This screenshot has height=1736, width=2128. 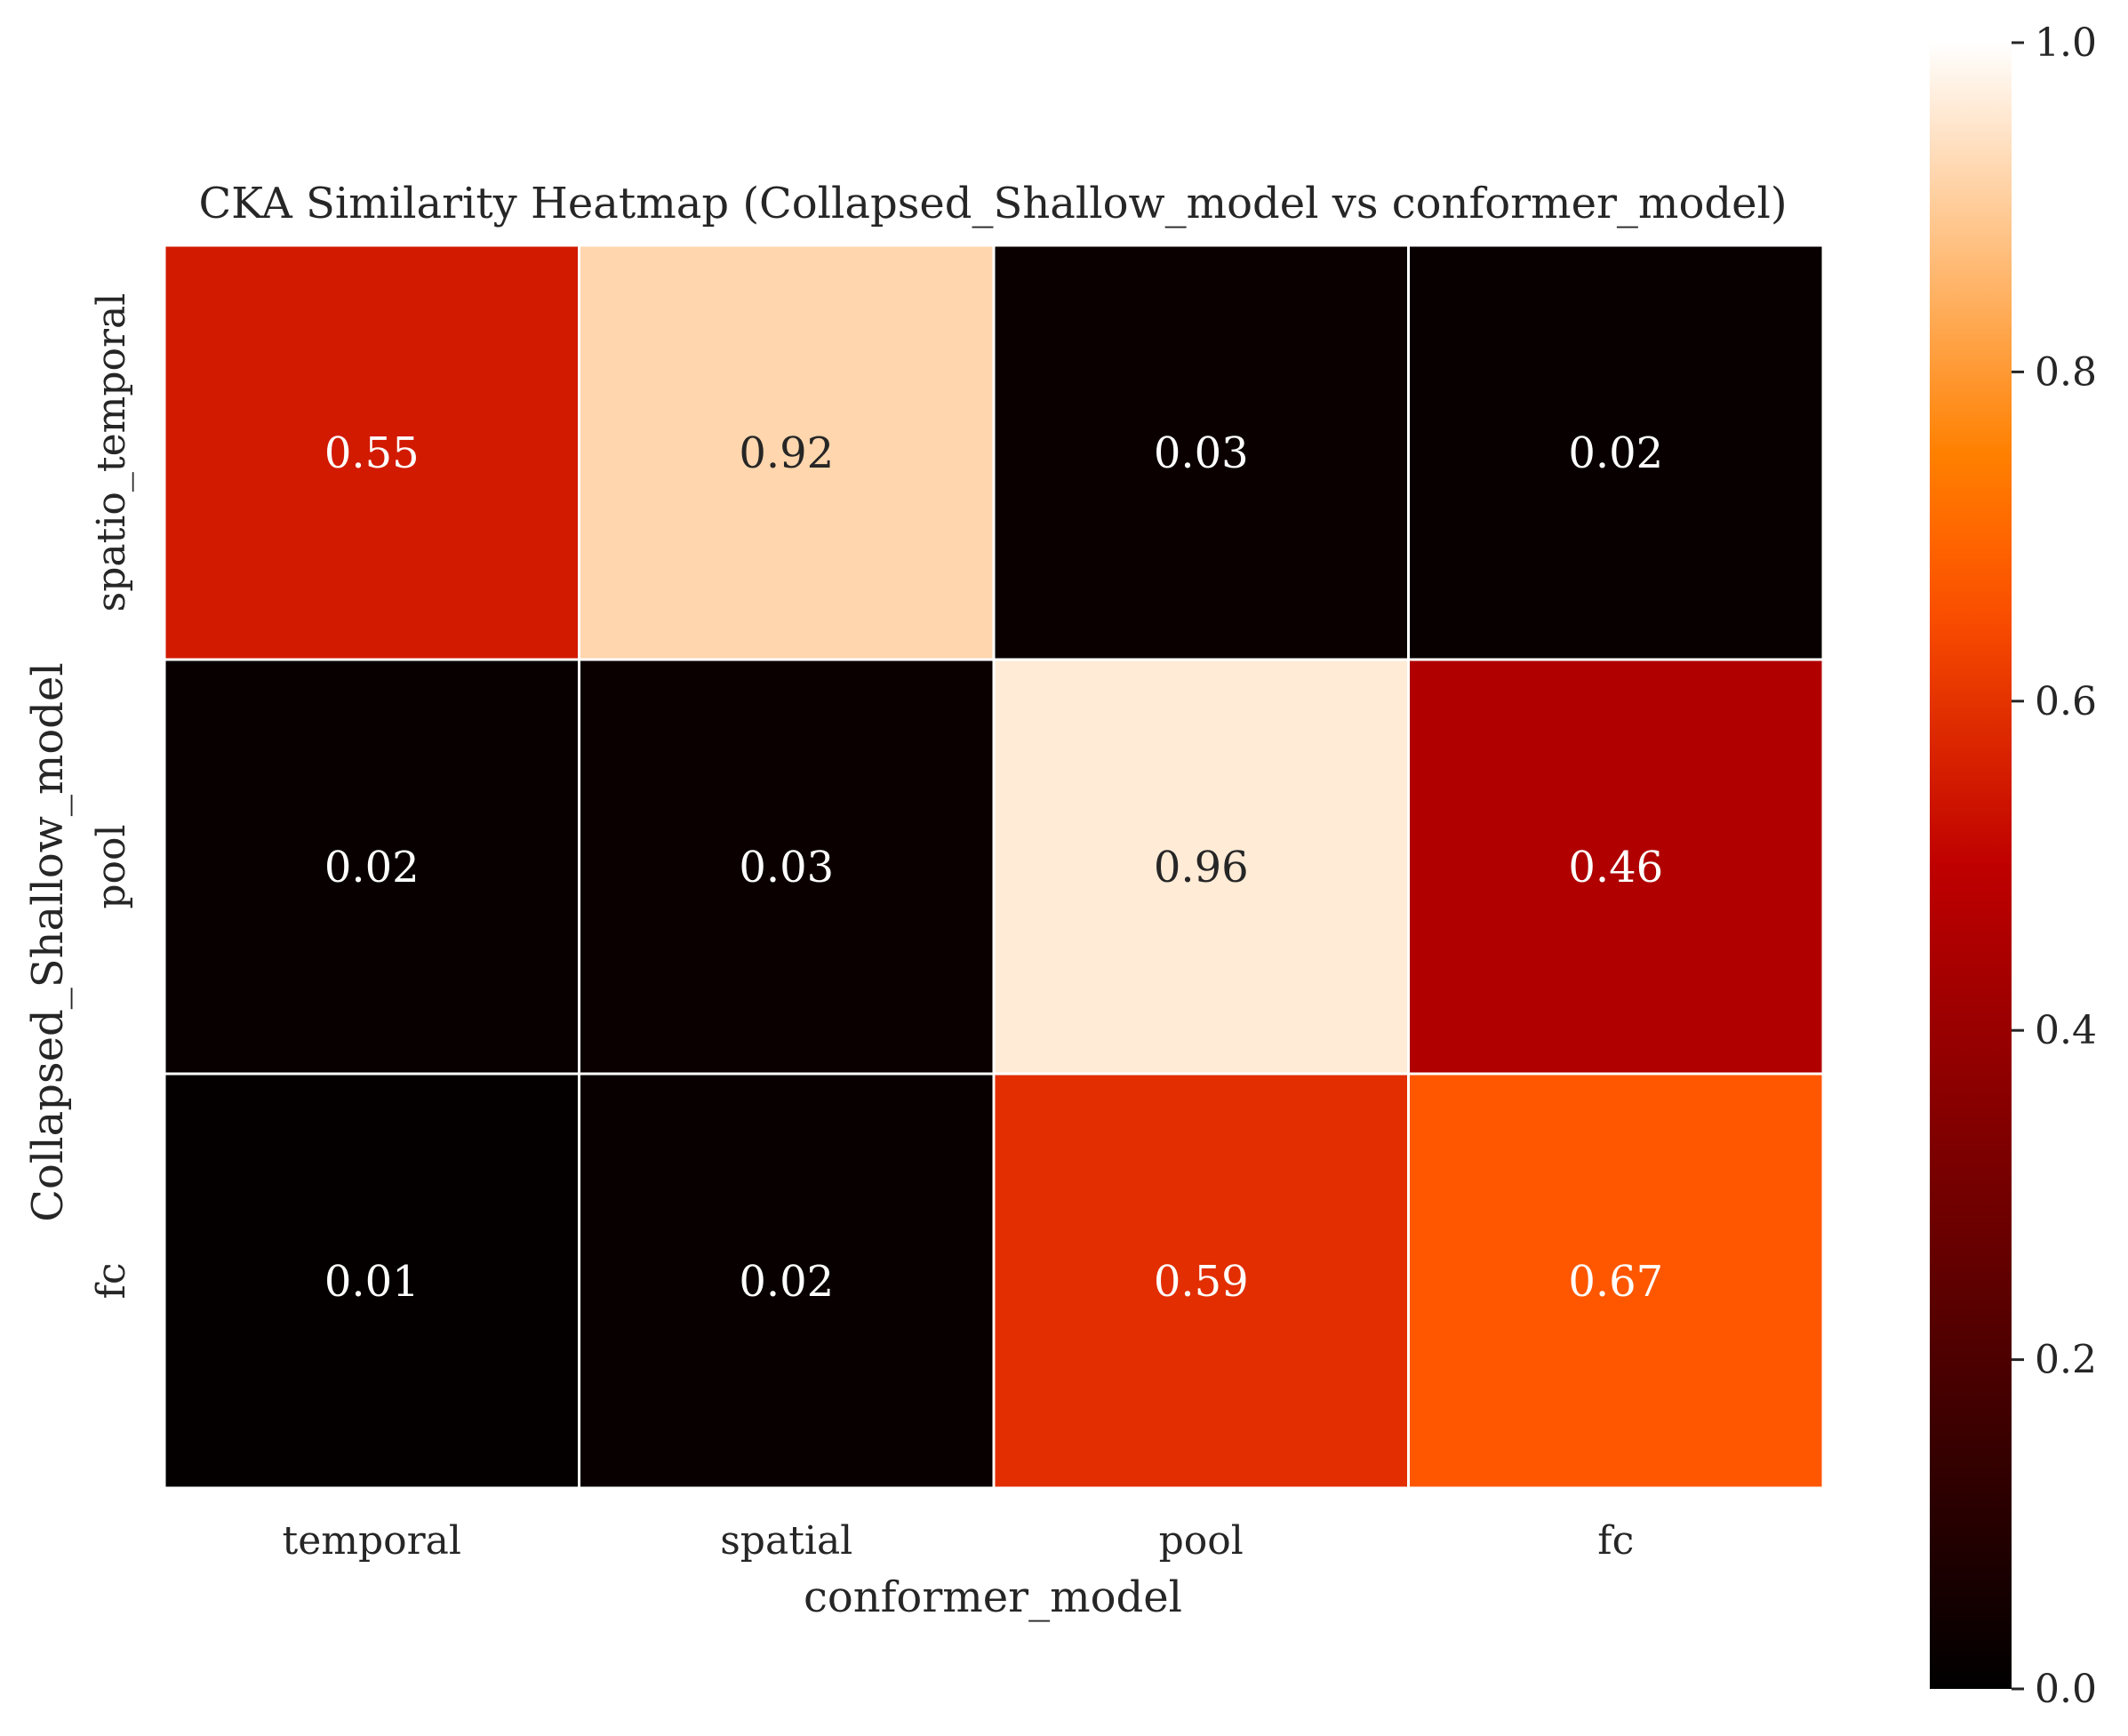 I want to click on x-tick-label: pool, so click(x=1201, y=1541).